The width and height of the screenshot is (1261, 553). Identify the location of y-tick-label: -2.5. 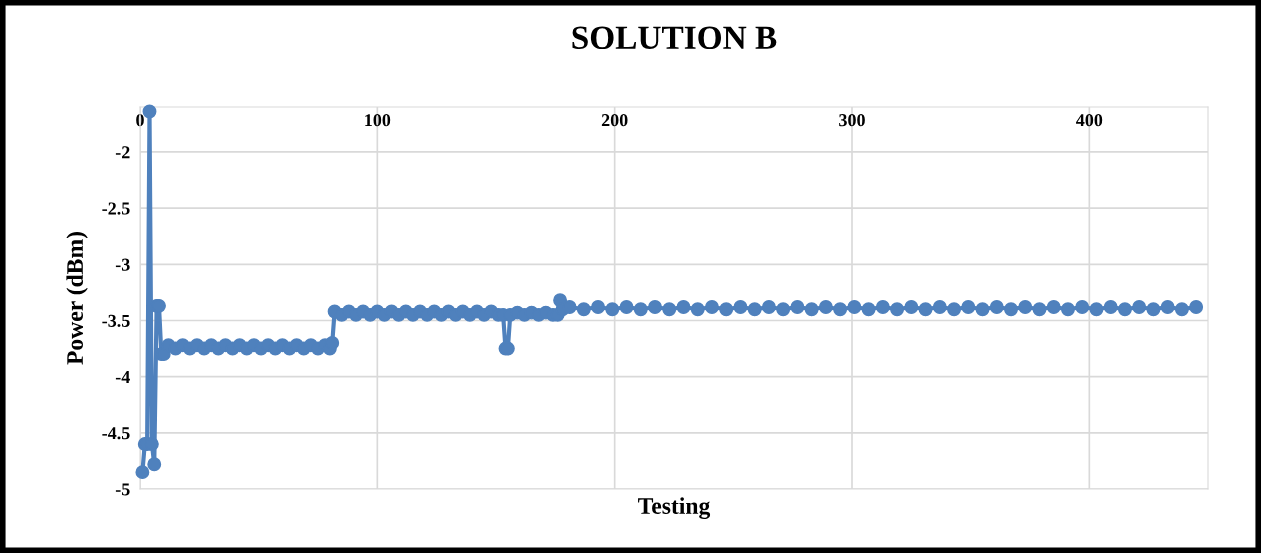
(116, 208).